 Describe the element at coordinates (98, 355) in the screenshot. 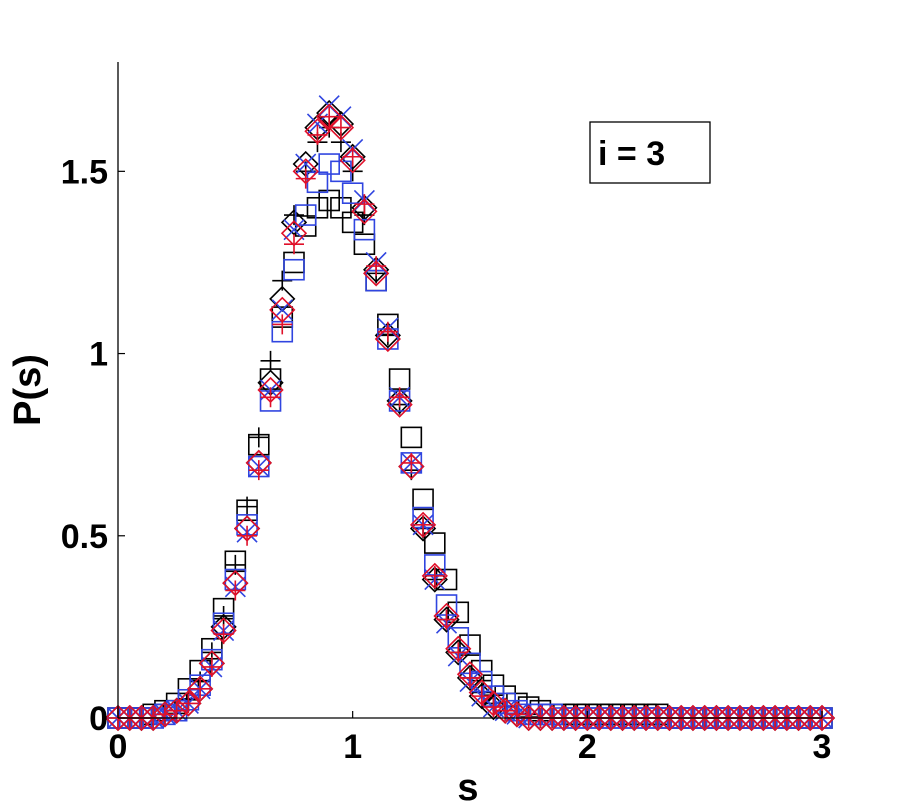

I see `y-tick-label: 1` at that location.